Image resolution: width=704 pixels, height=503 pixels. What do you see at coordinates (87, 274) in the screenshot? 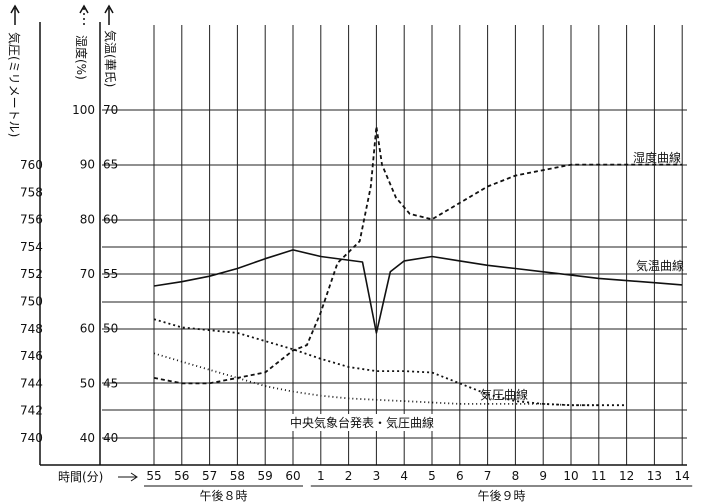
I see `humidity-tick-label: 70` at bounding box center [87, 274].